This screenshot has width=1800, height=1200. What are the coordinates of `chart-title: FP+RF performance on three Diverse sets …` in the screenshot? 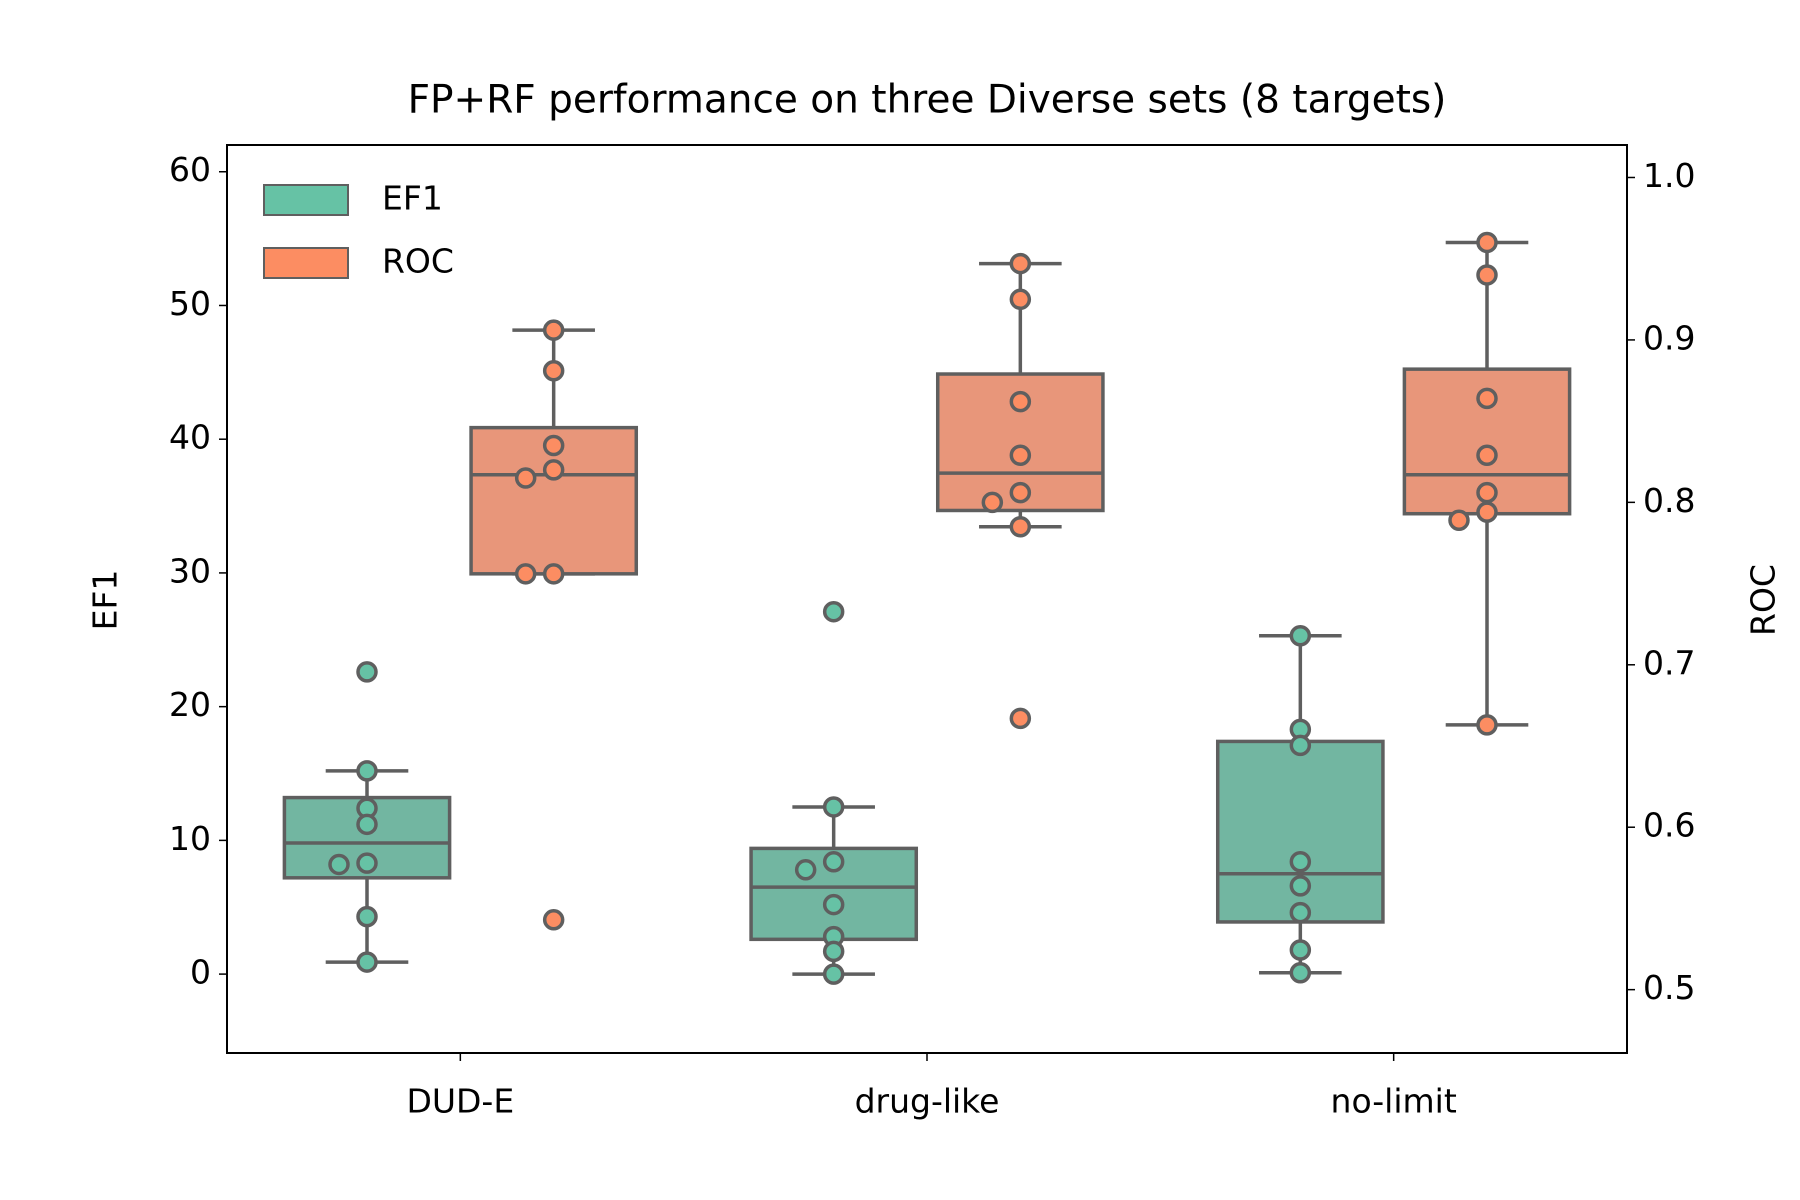 It's located at (927, 100).